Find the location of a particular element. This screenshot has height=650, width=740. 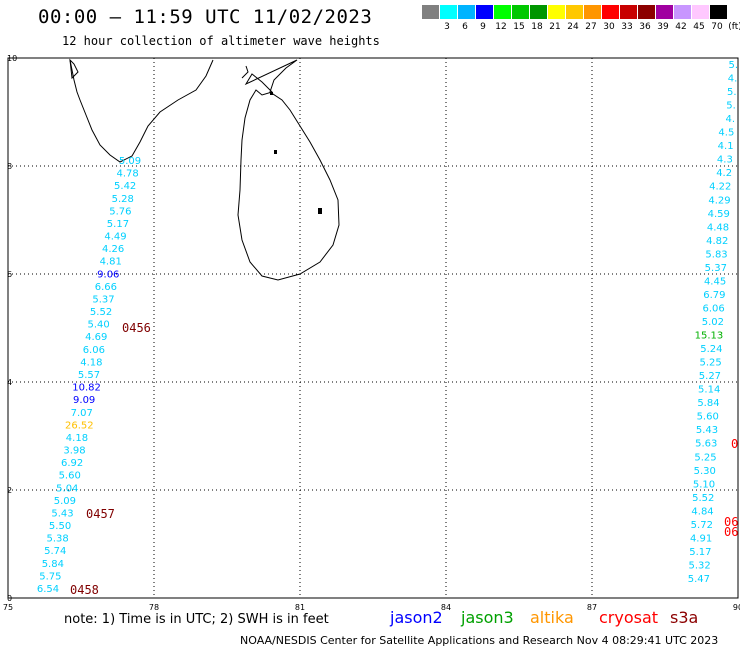

wave-height-value: 5.38 is located at coordinates (58, 539).